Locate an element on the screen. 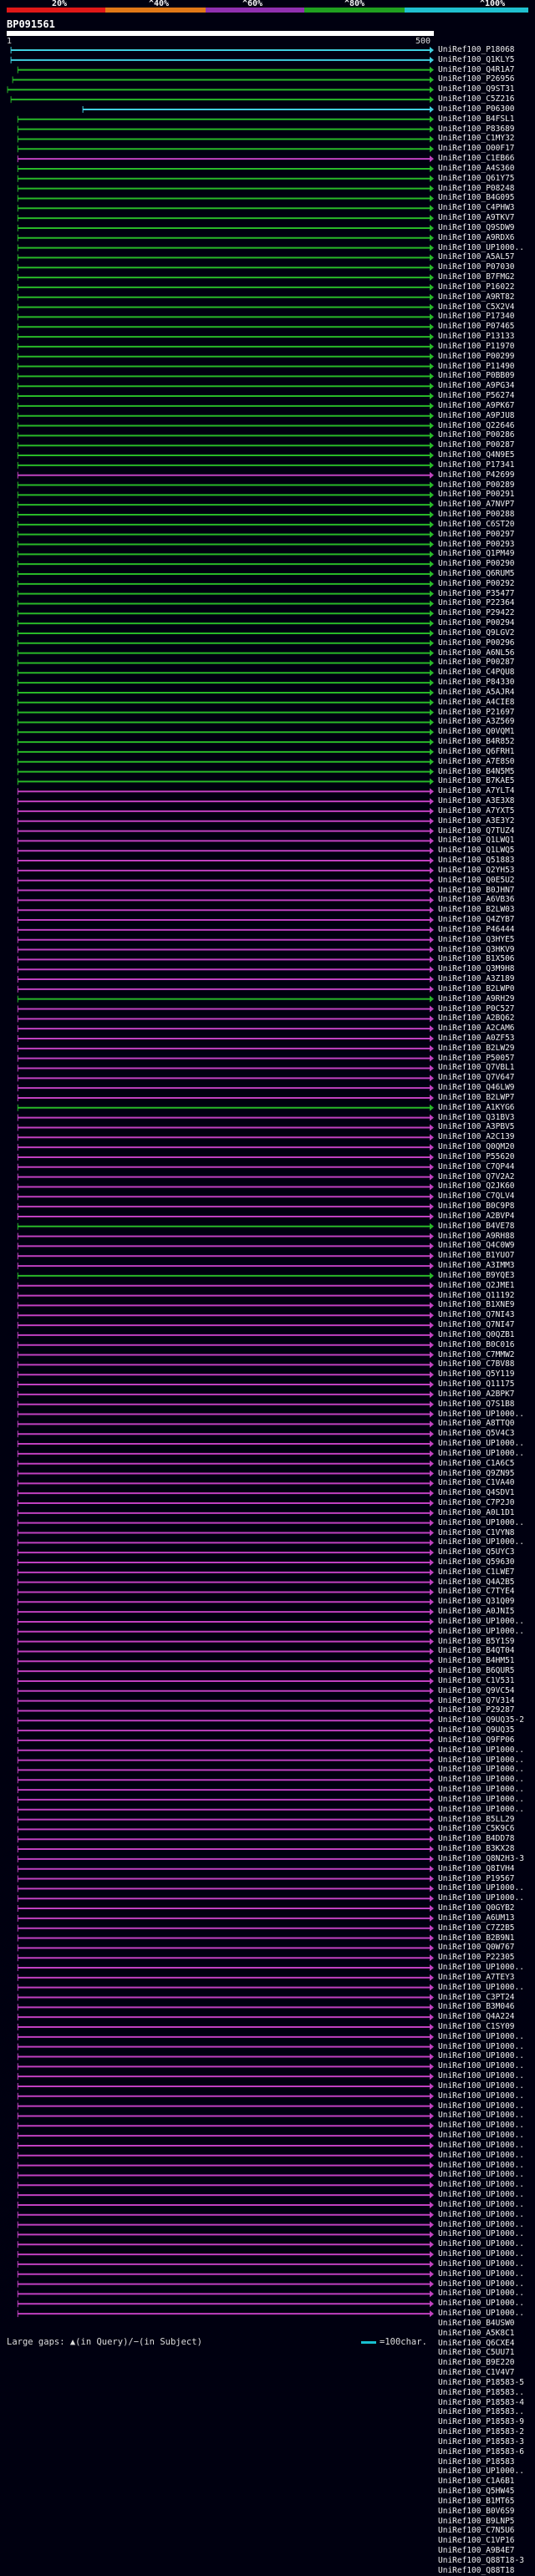 The width and height of the screenshot is (535, 2576). hit-name-link: UniRef100_Q31BV3 is located at coordinates (476, 1117).